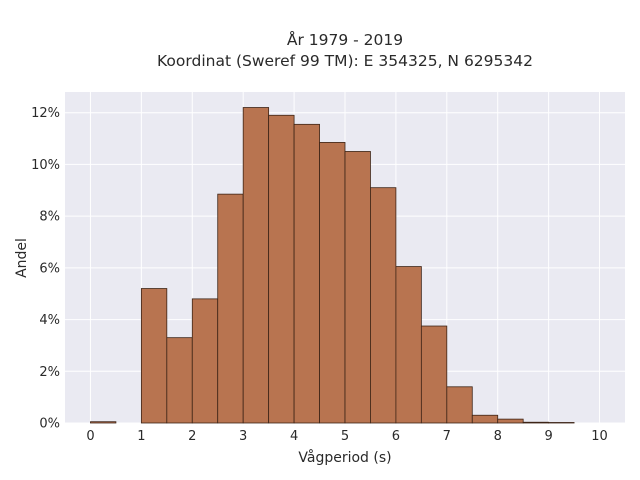 The width and height of the screenshot is (640, 480). What do you see at coordinates (345, 39) in the screenshot?
I see `chart-title-line-1: År 1979 - 2019` at bounding box center [345, 39].